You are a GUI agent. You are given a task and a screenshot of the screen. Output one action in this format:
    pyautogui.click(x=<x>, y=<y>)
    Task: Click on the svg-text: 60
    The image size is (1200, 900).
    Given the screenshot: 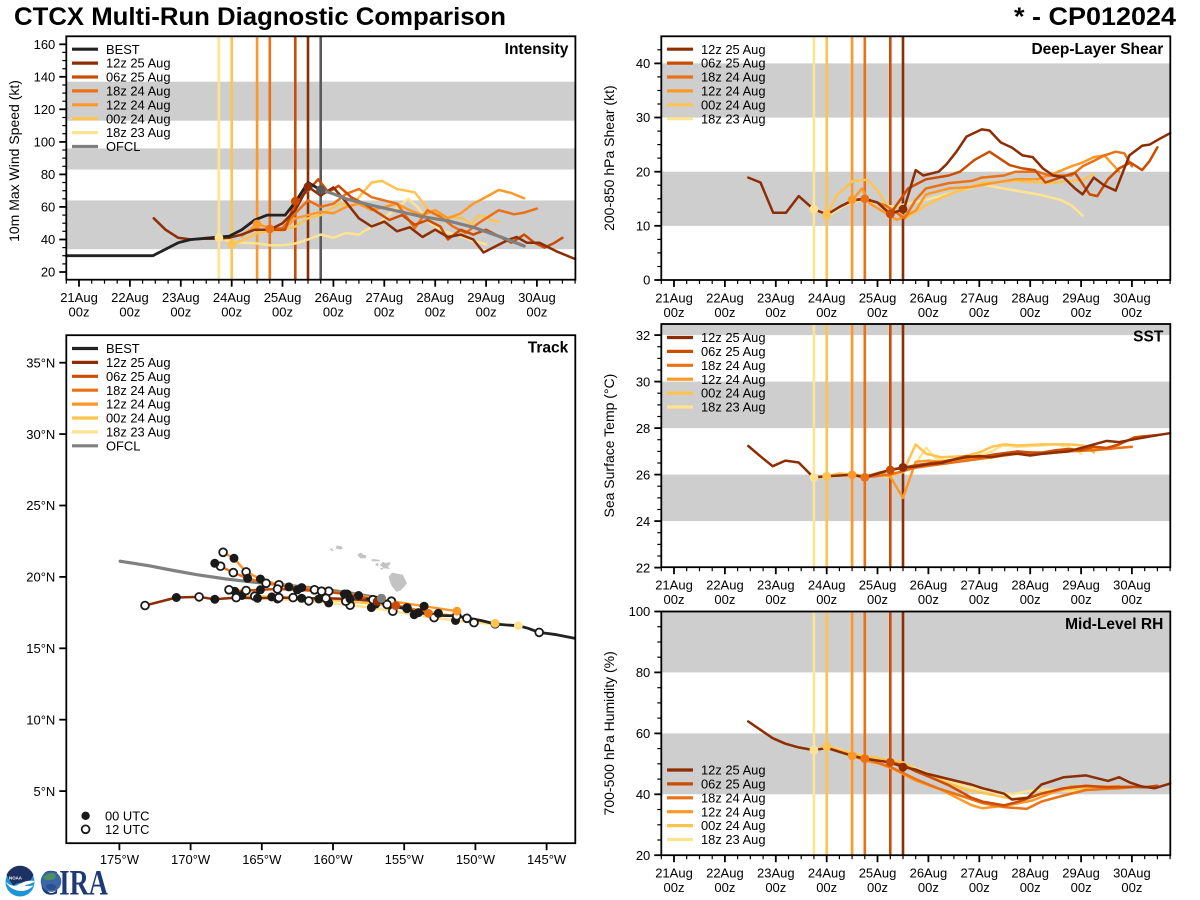 What is the action you would take?
    pyautogui.click(x=643, y=733)
    